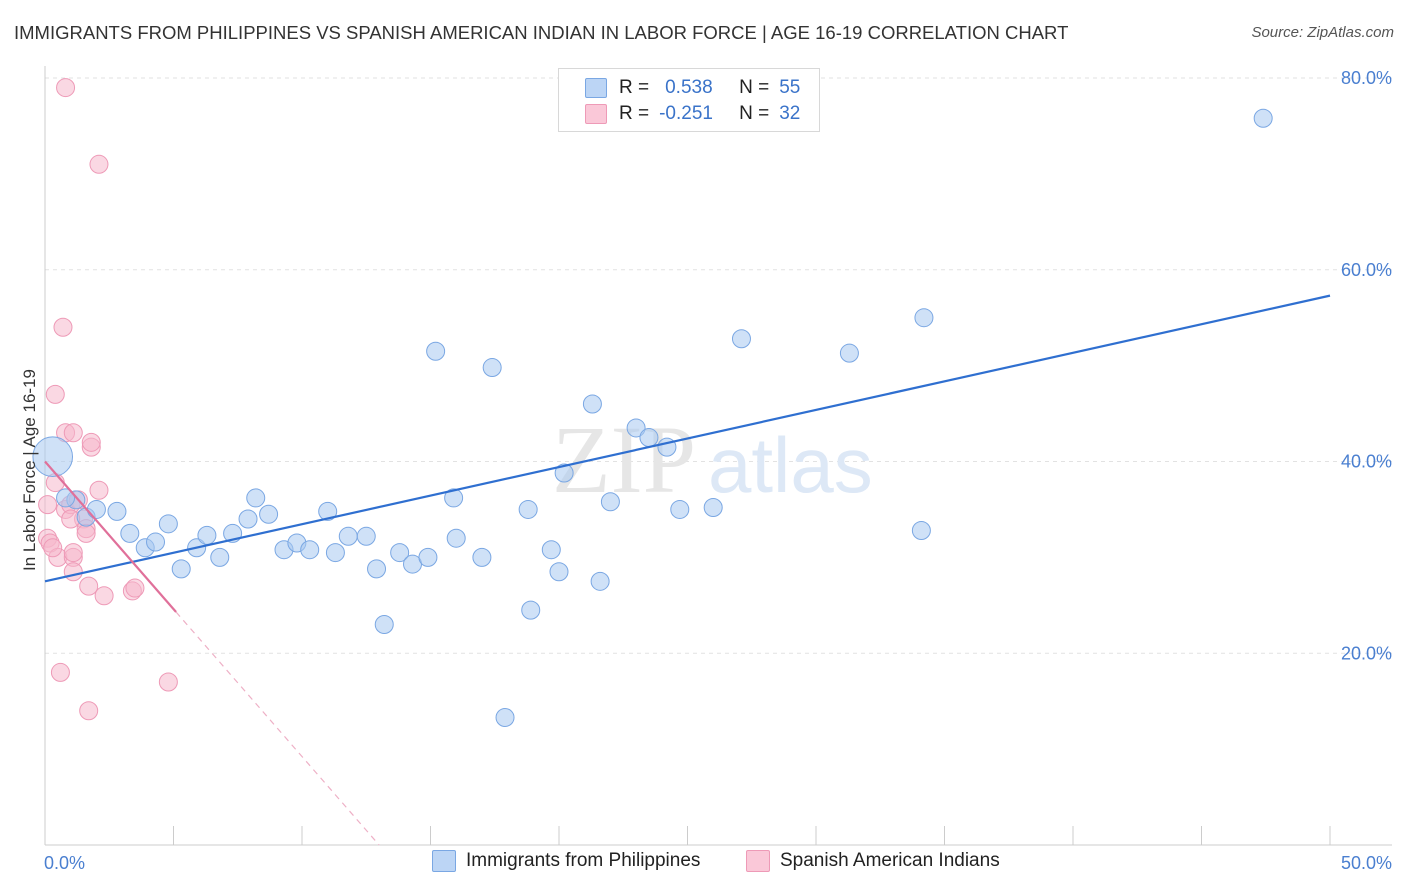  What do you see at coordinates (64, 863) in the screenshot?
I see `x-tick-label: 0.0%` at bounding box center [64, 863].